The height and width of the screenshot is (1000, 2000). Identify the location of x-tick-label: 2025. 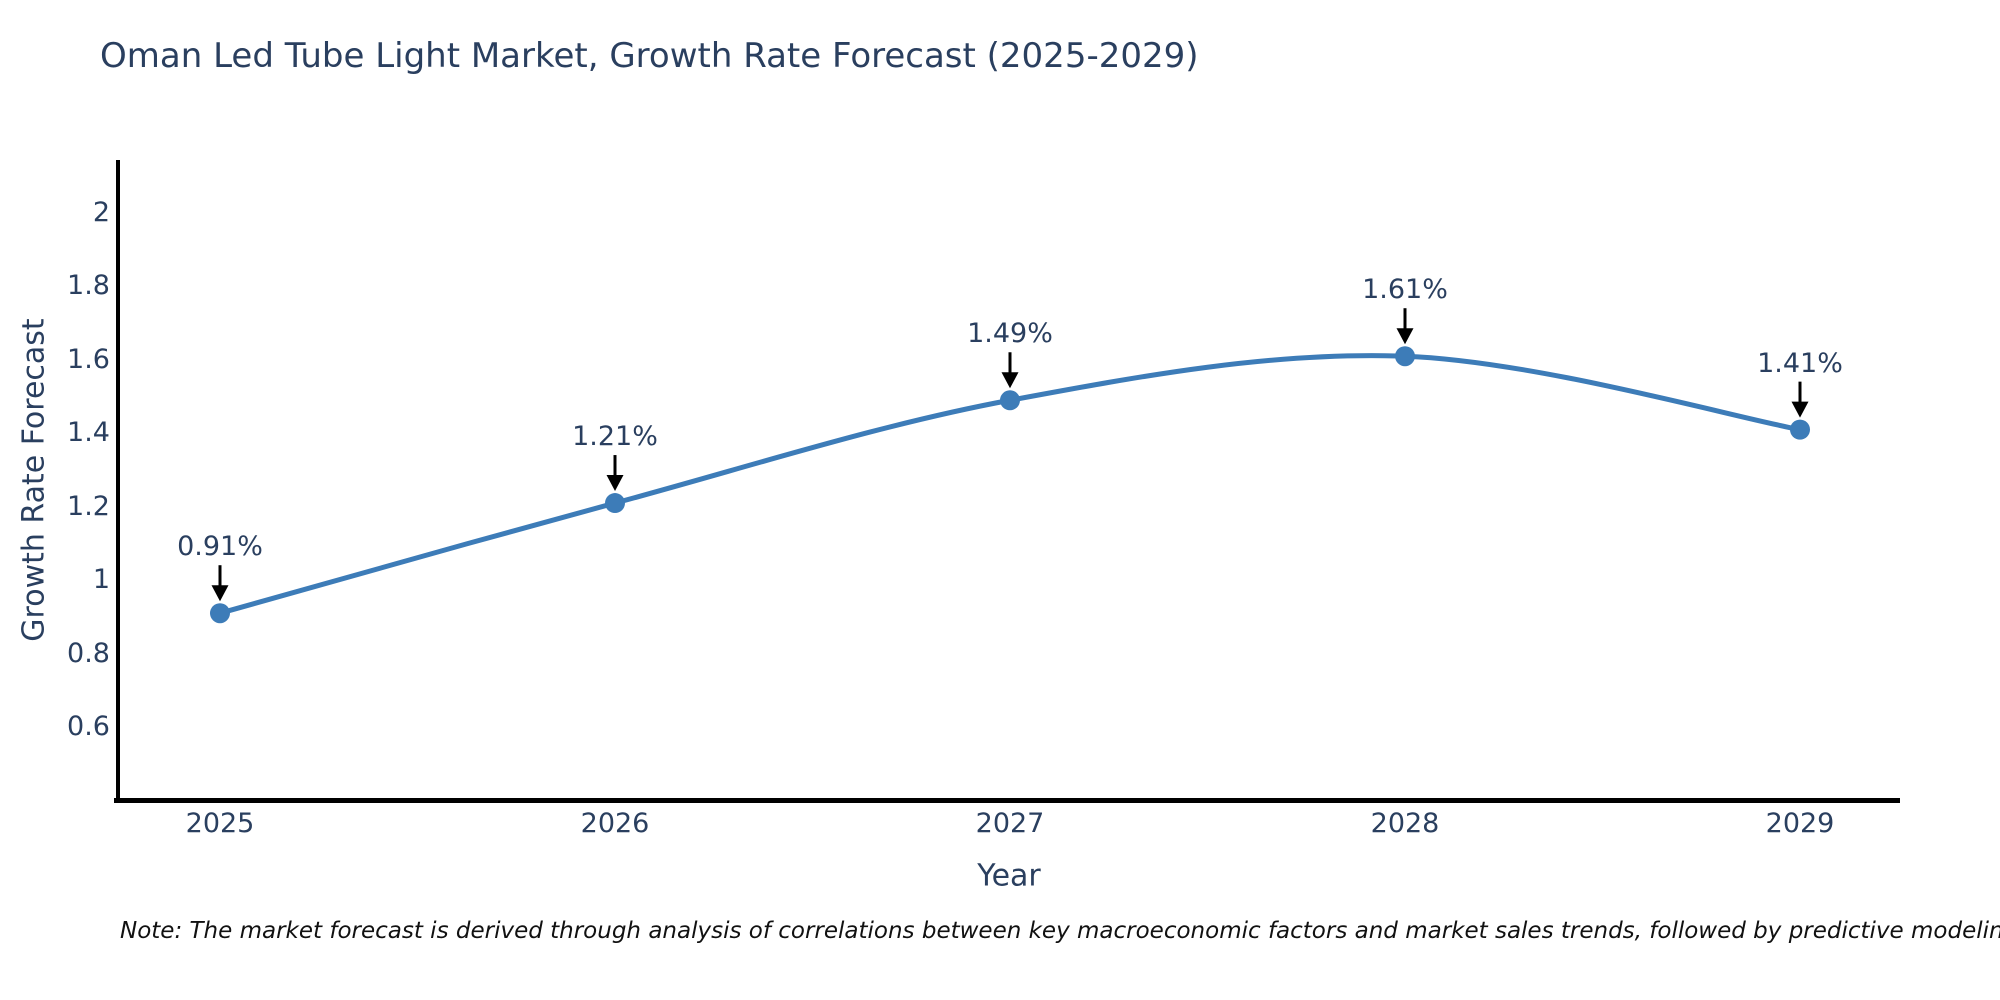
(220, 823).